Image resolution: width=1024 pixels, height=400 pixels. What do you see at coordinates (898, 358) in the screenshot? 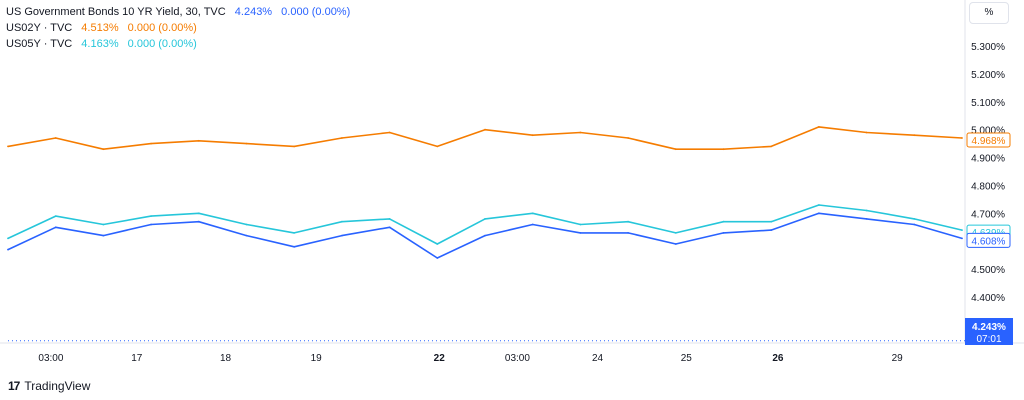
I see `x-tick-label: 29` at bounding box center [898, 358].